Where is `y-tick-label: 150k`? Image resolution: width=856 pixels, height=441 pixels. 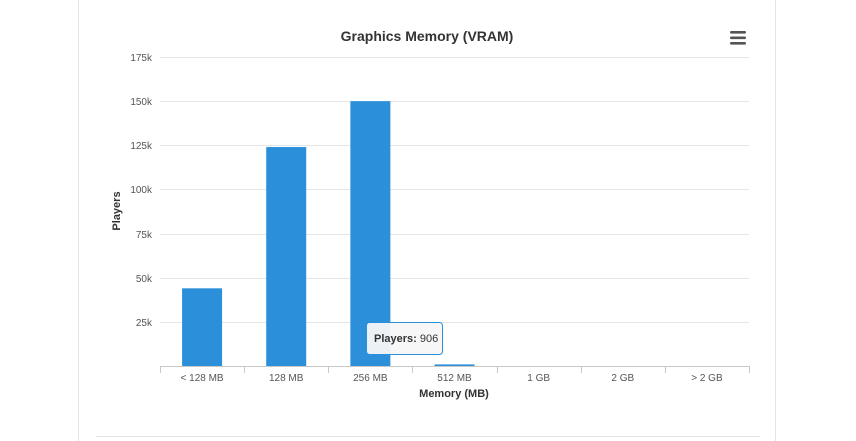
y-tick-label: 150k is located at coordinates (141, 102).